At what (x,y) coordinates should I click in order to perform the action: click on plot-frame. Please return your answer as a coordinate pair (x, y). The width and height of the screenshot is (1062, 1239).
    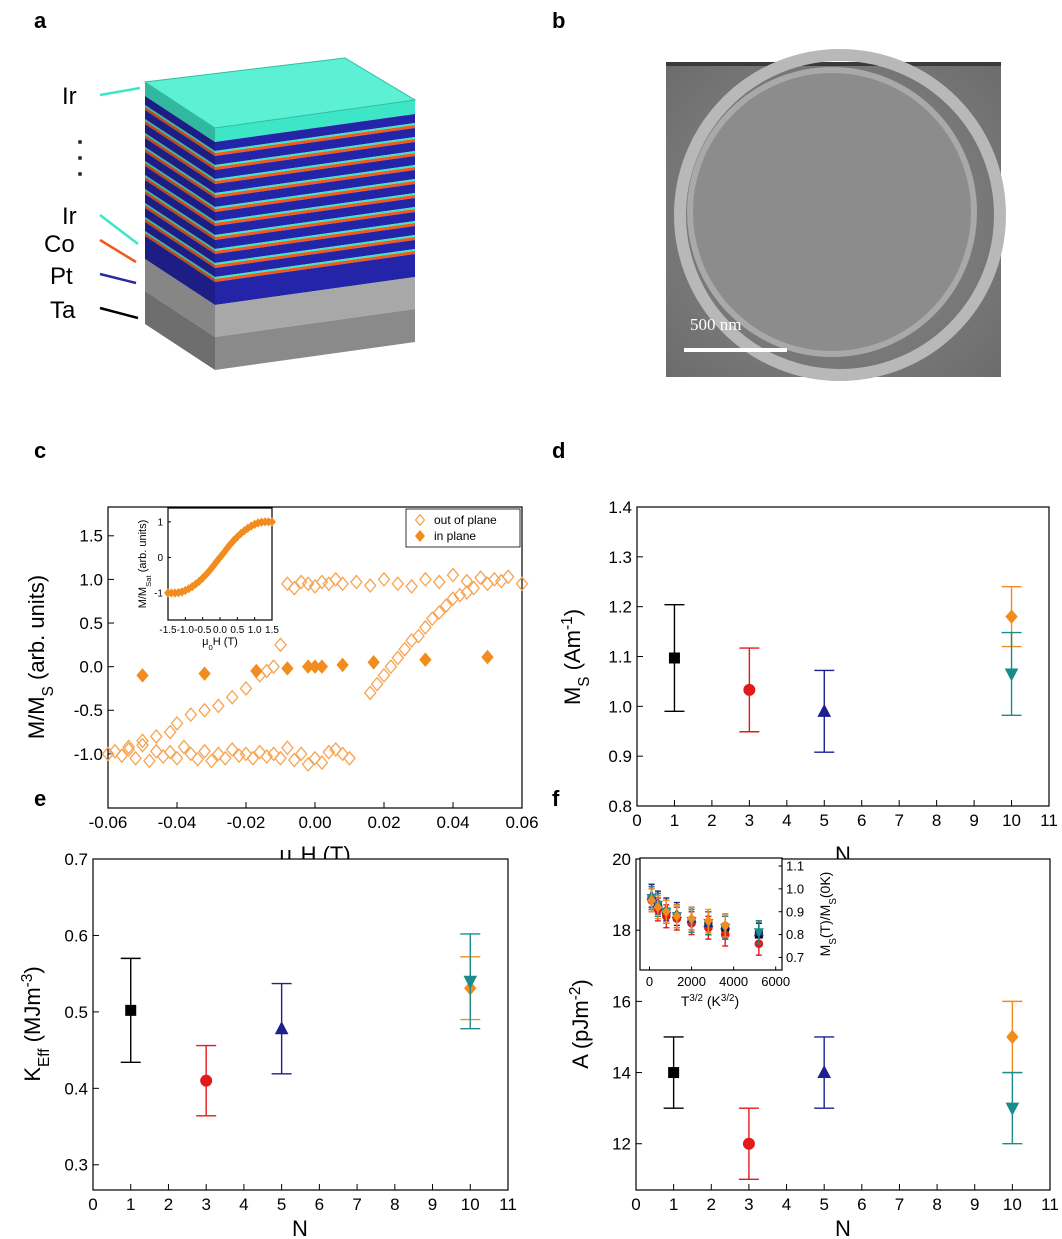
    Looking at the image, I should click on (843, 656).